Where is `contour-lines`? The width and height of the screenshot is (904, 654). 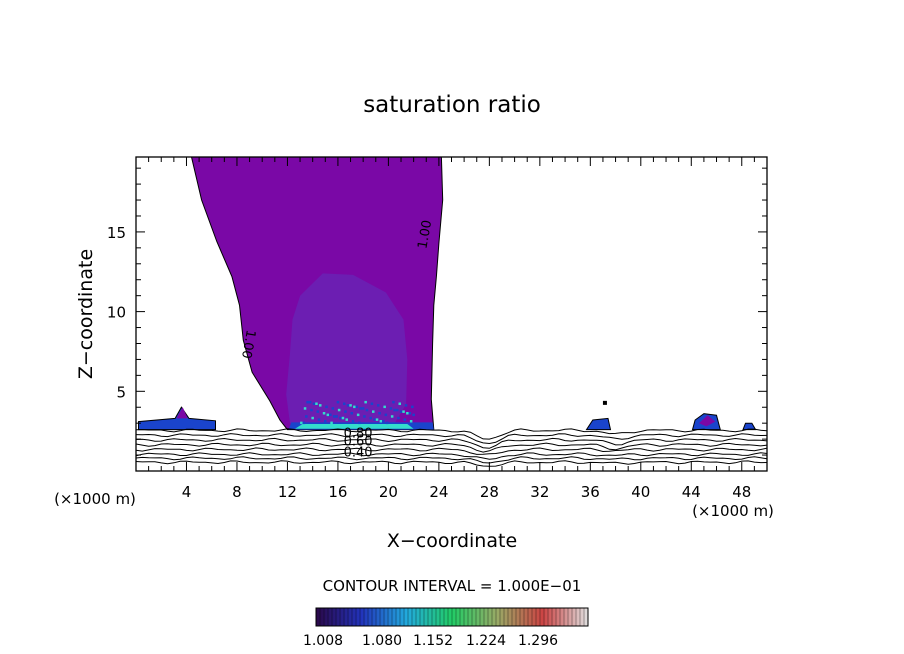 contour-lines is located at coordinates (451, 447).